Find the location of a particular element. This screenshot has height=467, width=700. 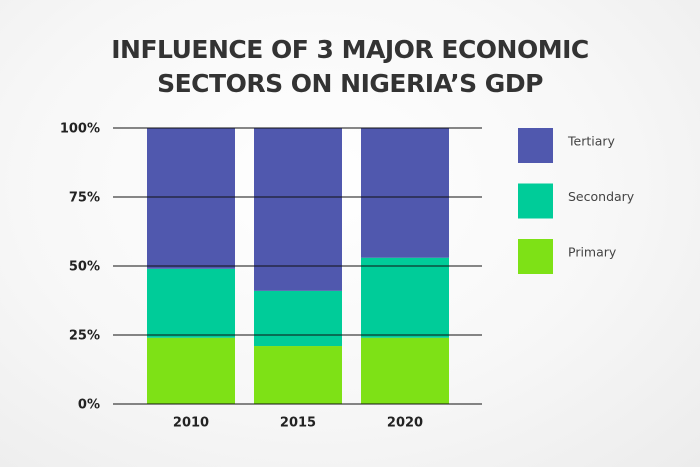

legend-label: Secondary is located at coordinates (601, 196).